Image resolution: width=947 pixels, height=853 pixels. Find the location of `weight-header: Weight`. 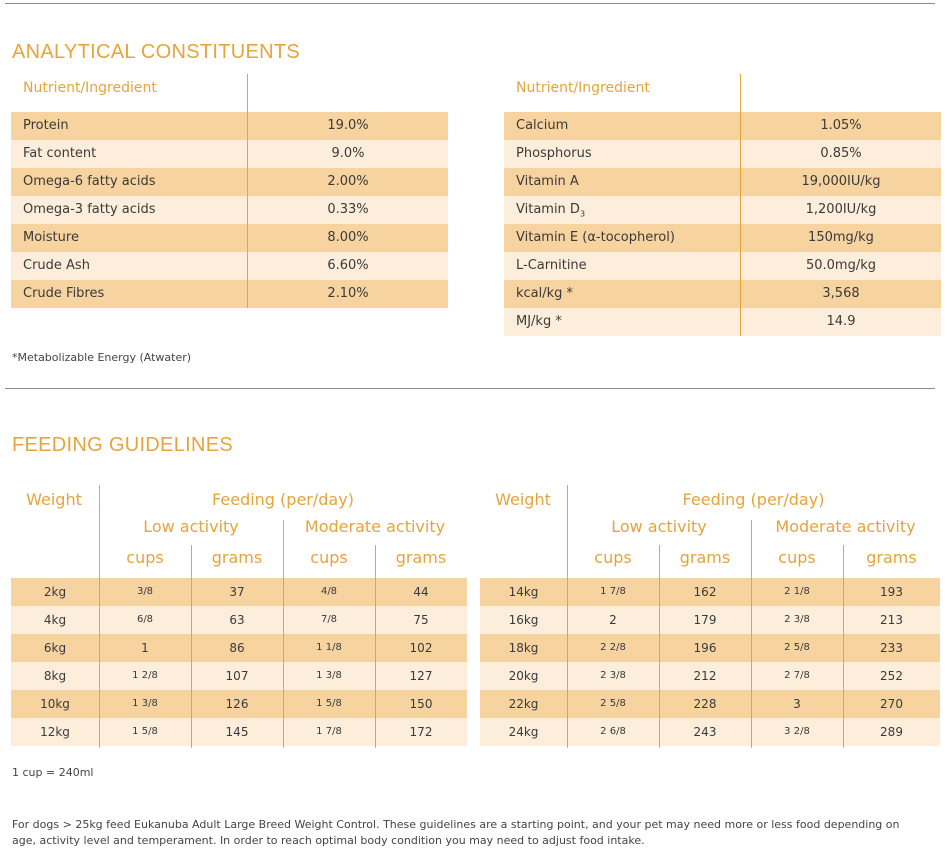

weight-header: Weight is located at coordinates (523, 499).